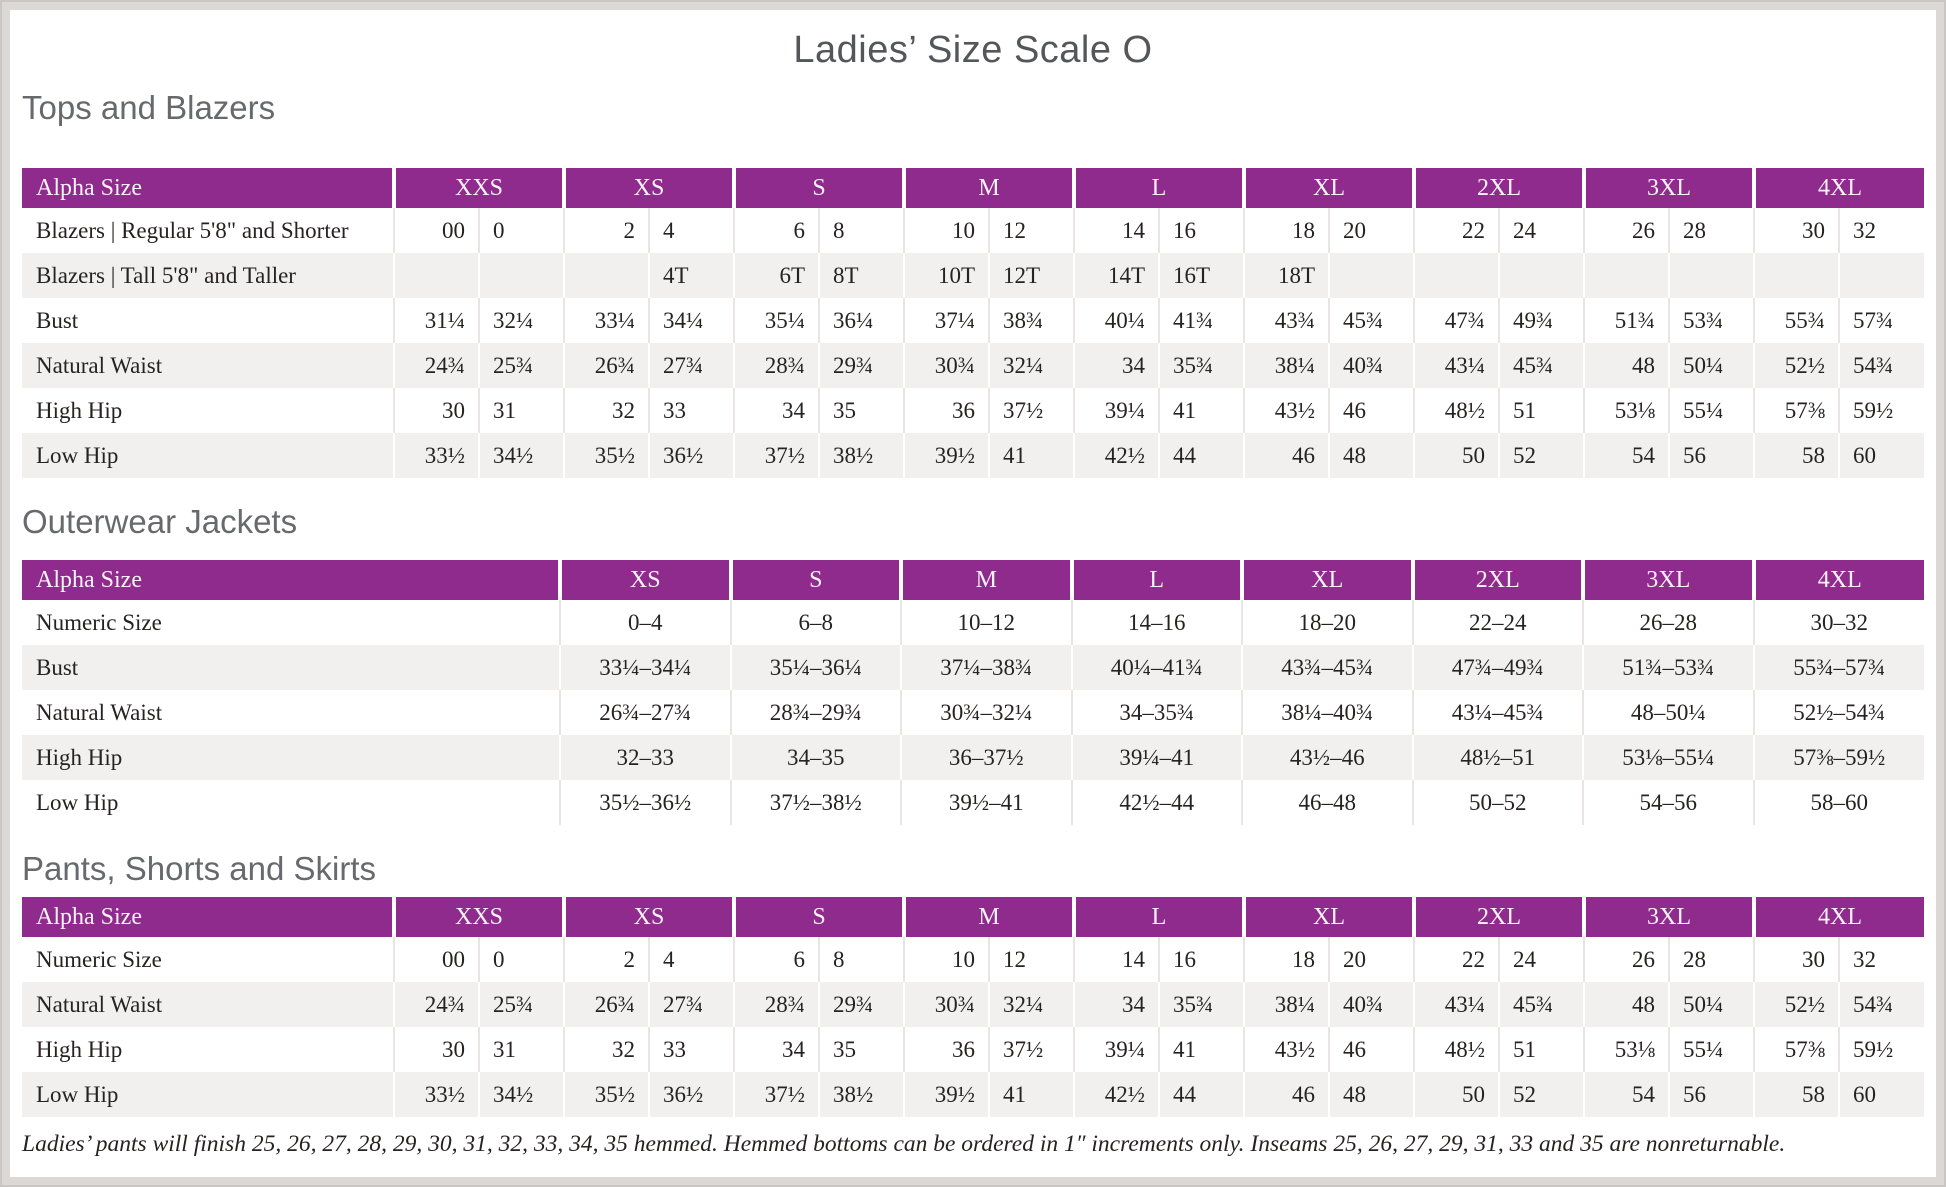 This screenshot has height=1187, width=1946. Describe the element at coordinates (861, 455) in the screenshot. I see `size-value-cell: 38½` at that location.